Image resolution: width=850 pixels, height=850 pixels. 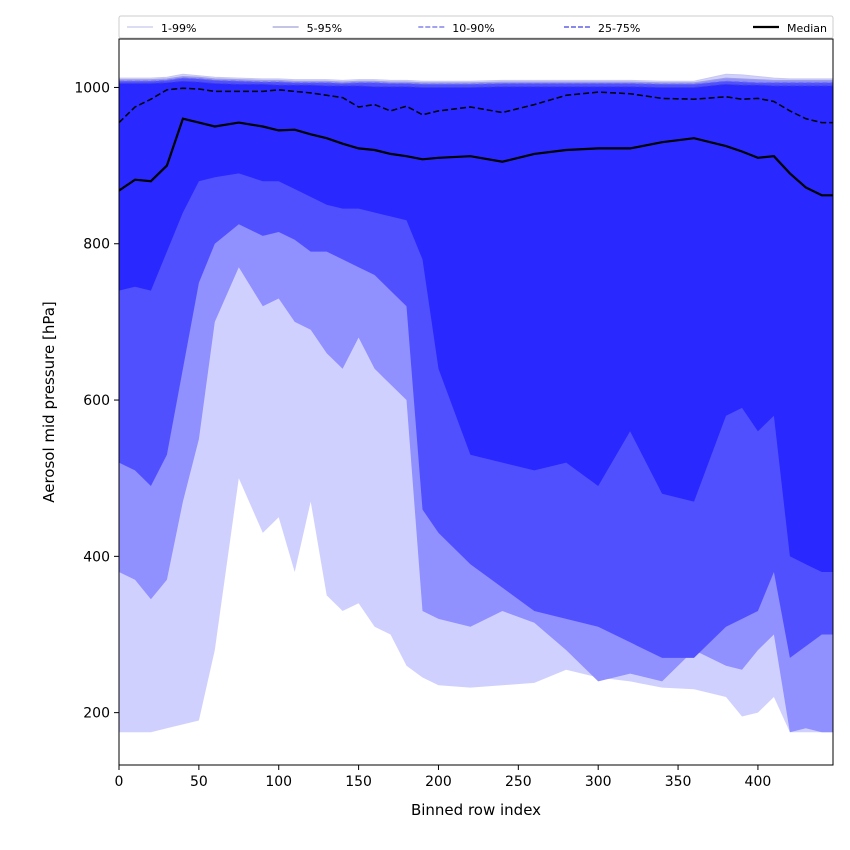 I want to click on legend-label: Median, so click(x=807, y=28).